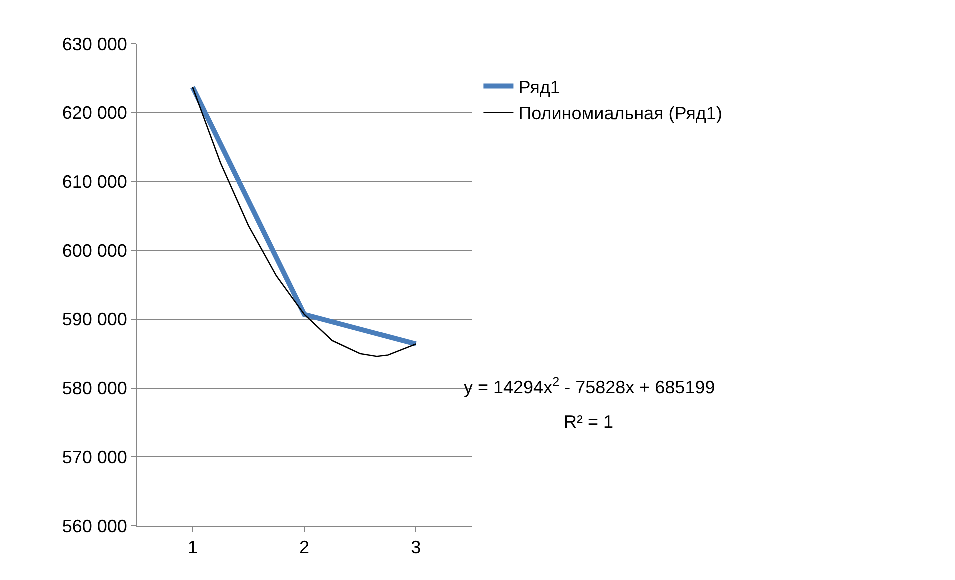 This screenshot has height=580, width=955. Describe the element at coordinates (95, 250) in the screenshot. I see `y-tick-label: 600 000` at that location.